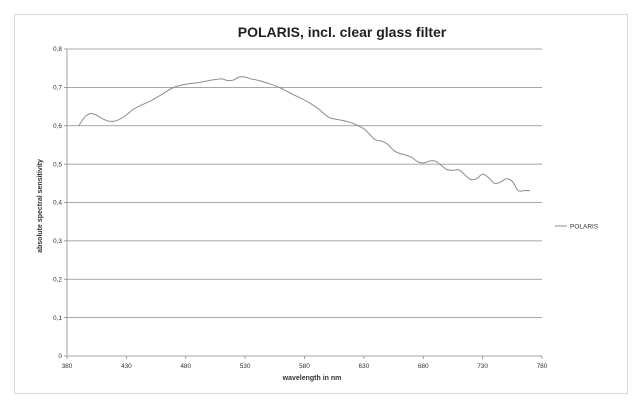 The width and height of the screenshot is (644, 411). I want to click on y-tick-label: 0,2, so click(57, 279).